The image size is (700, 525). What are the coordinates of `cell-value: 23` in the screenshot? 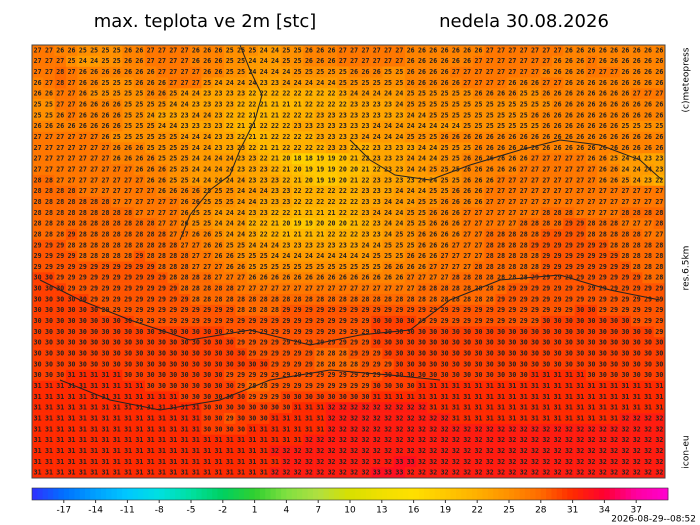 It's located at (399, 180).